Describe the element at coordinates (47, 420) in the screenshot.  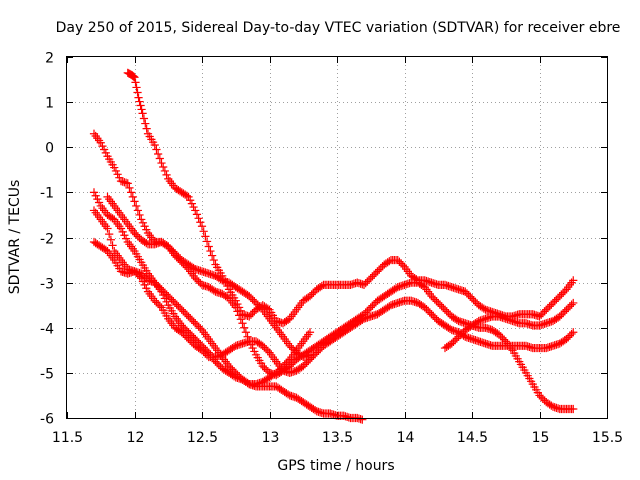
I see `y-tick-label: -6` at that location.